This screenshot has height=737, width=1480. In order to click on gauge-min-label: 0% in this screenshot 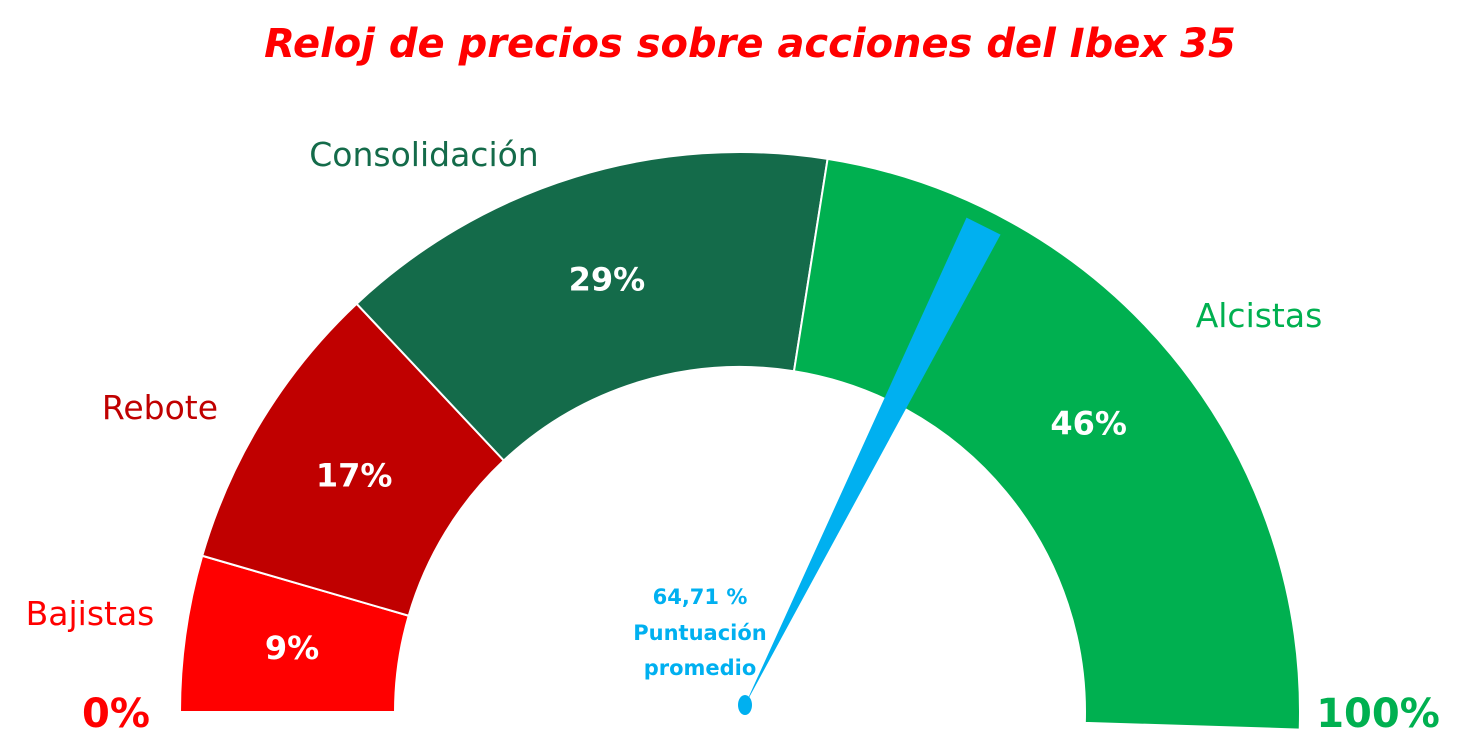, I will do `click(116, 714)`.